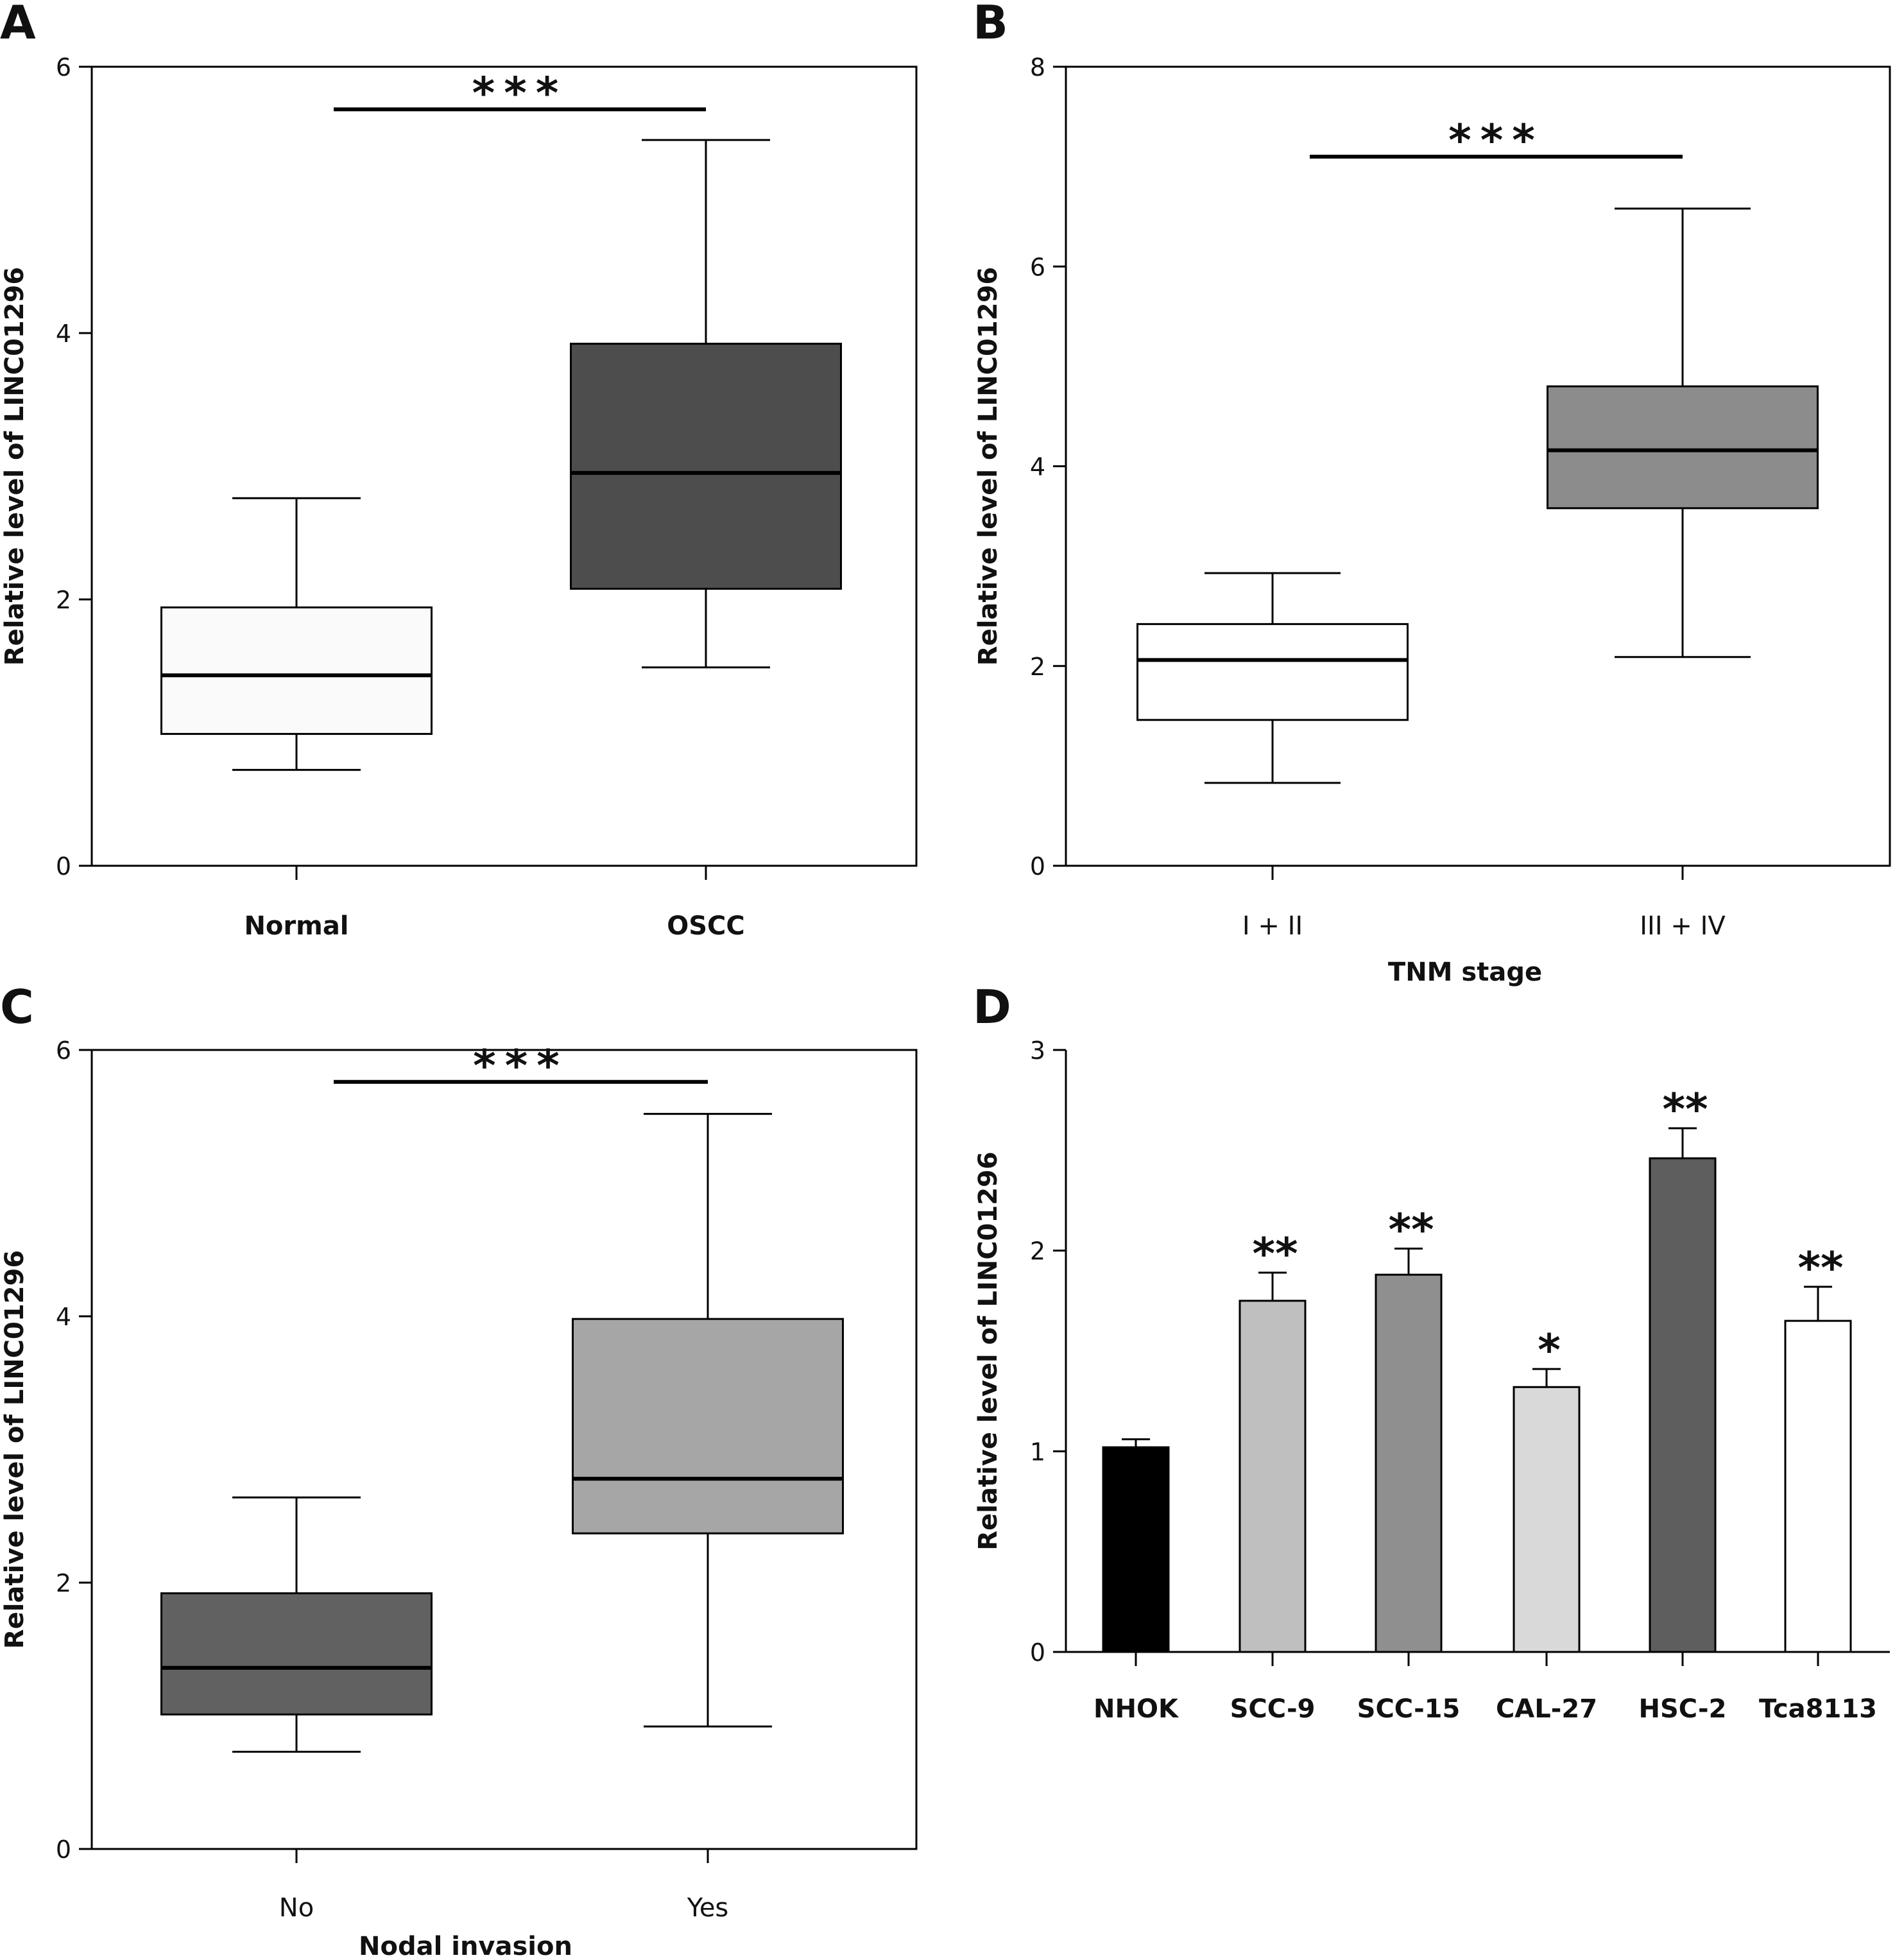 The height and width of the screenshot is (1960, 1895). I want to click on x-tick-label: Yes, so click(708, 1908).